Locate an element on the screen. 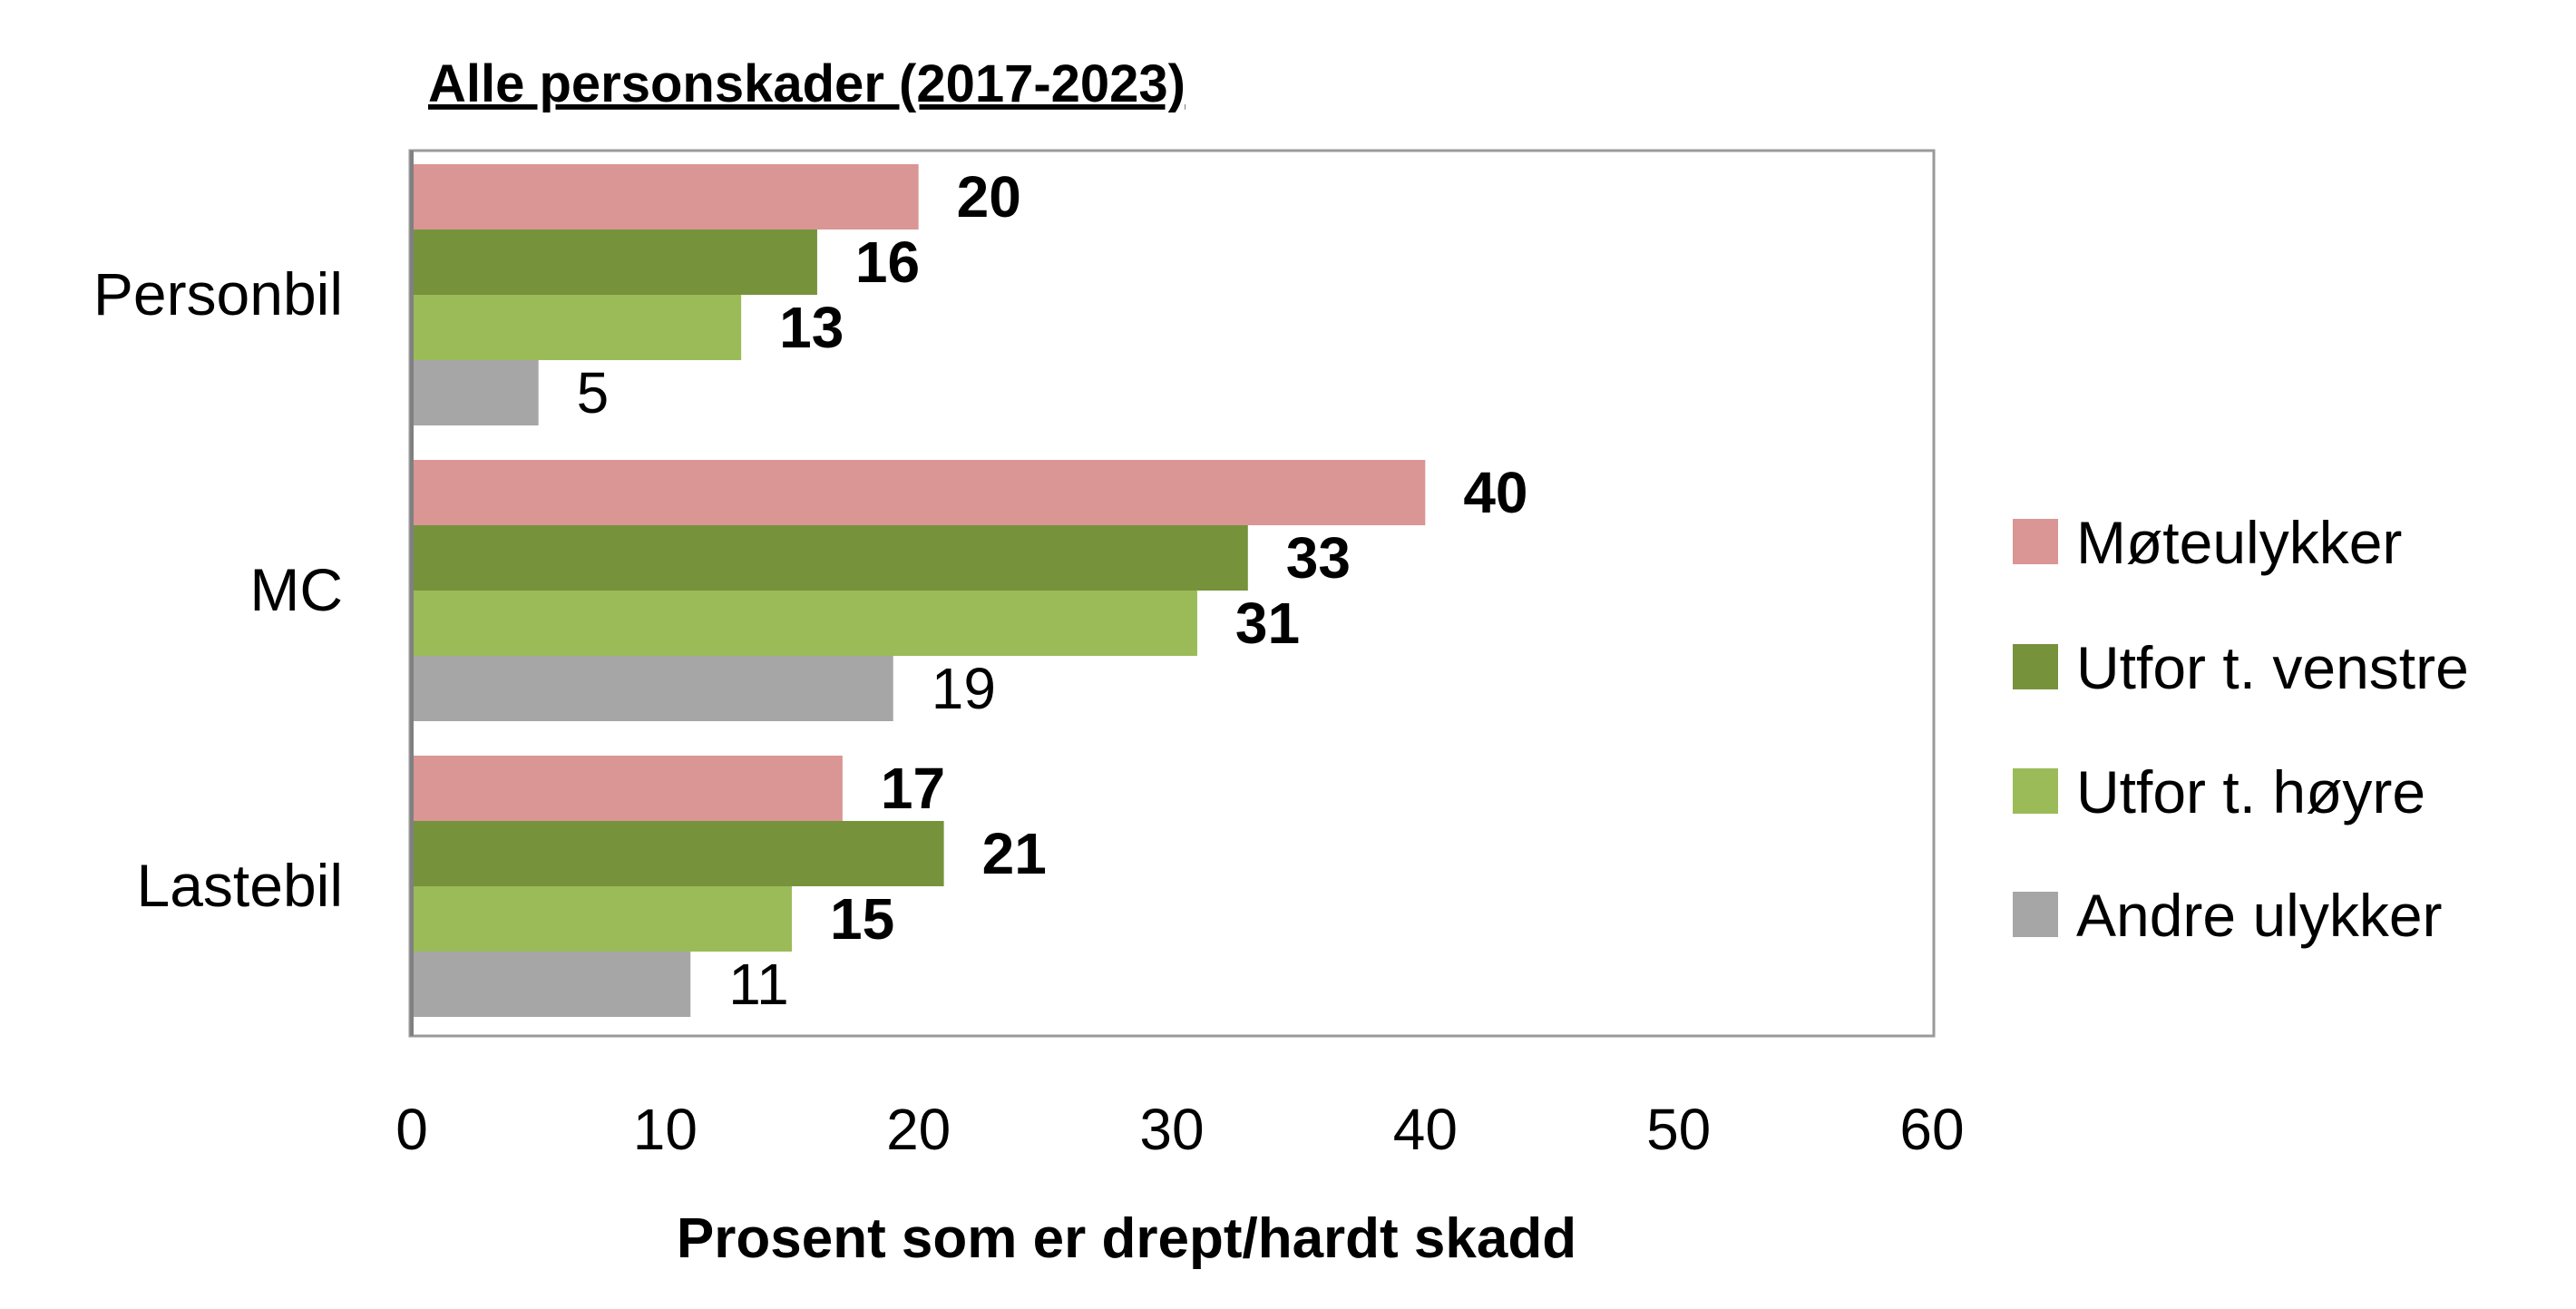 The height and width of the screenshot is (1309, 2576). data-label-personbil-utfor-t-hoyre: 13 is located at coordinates (811, 327).